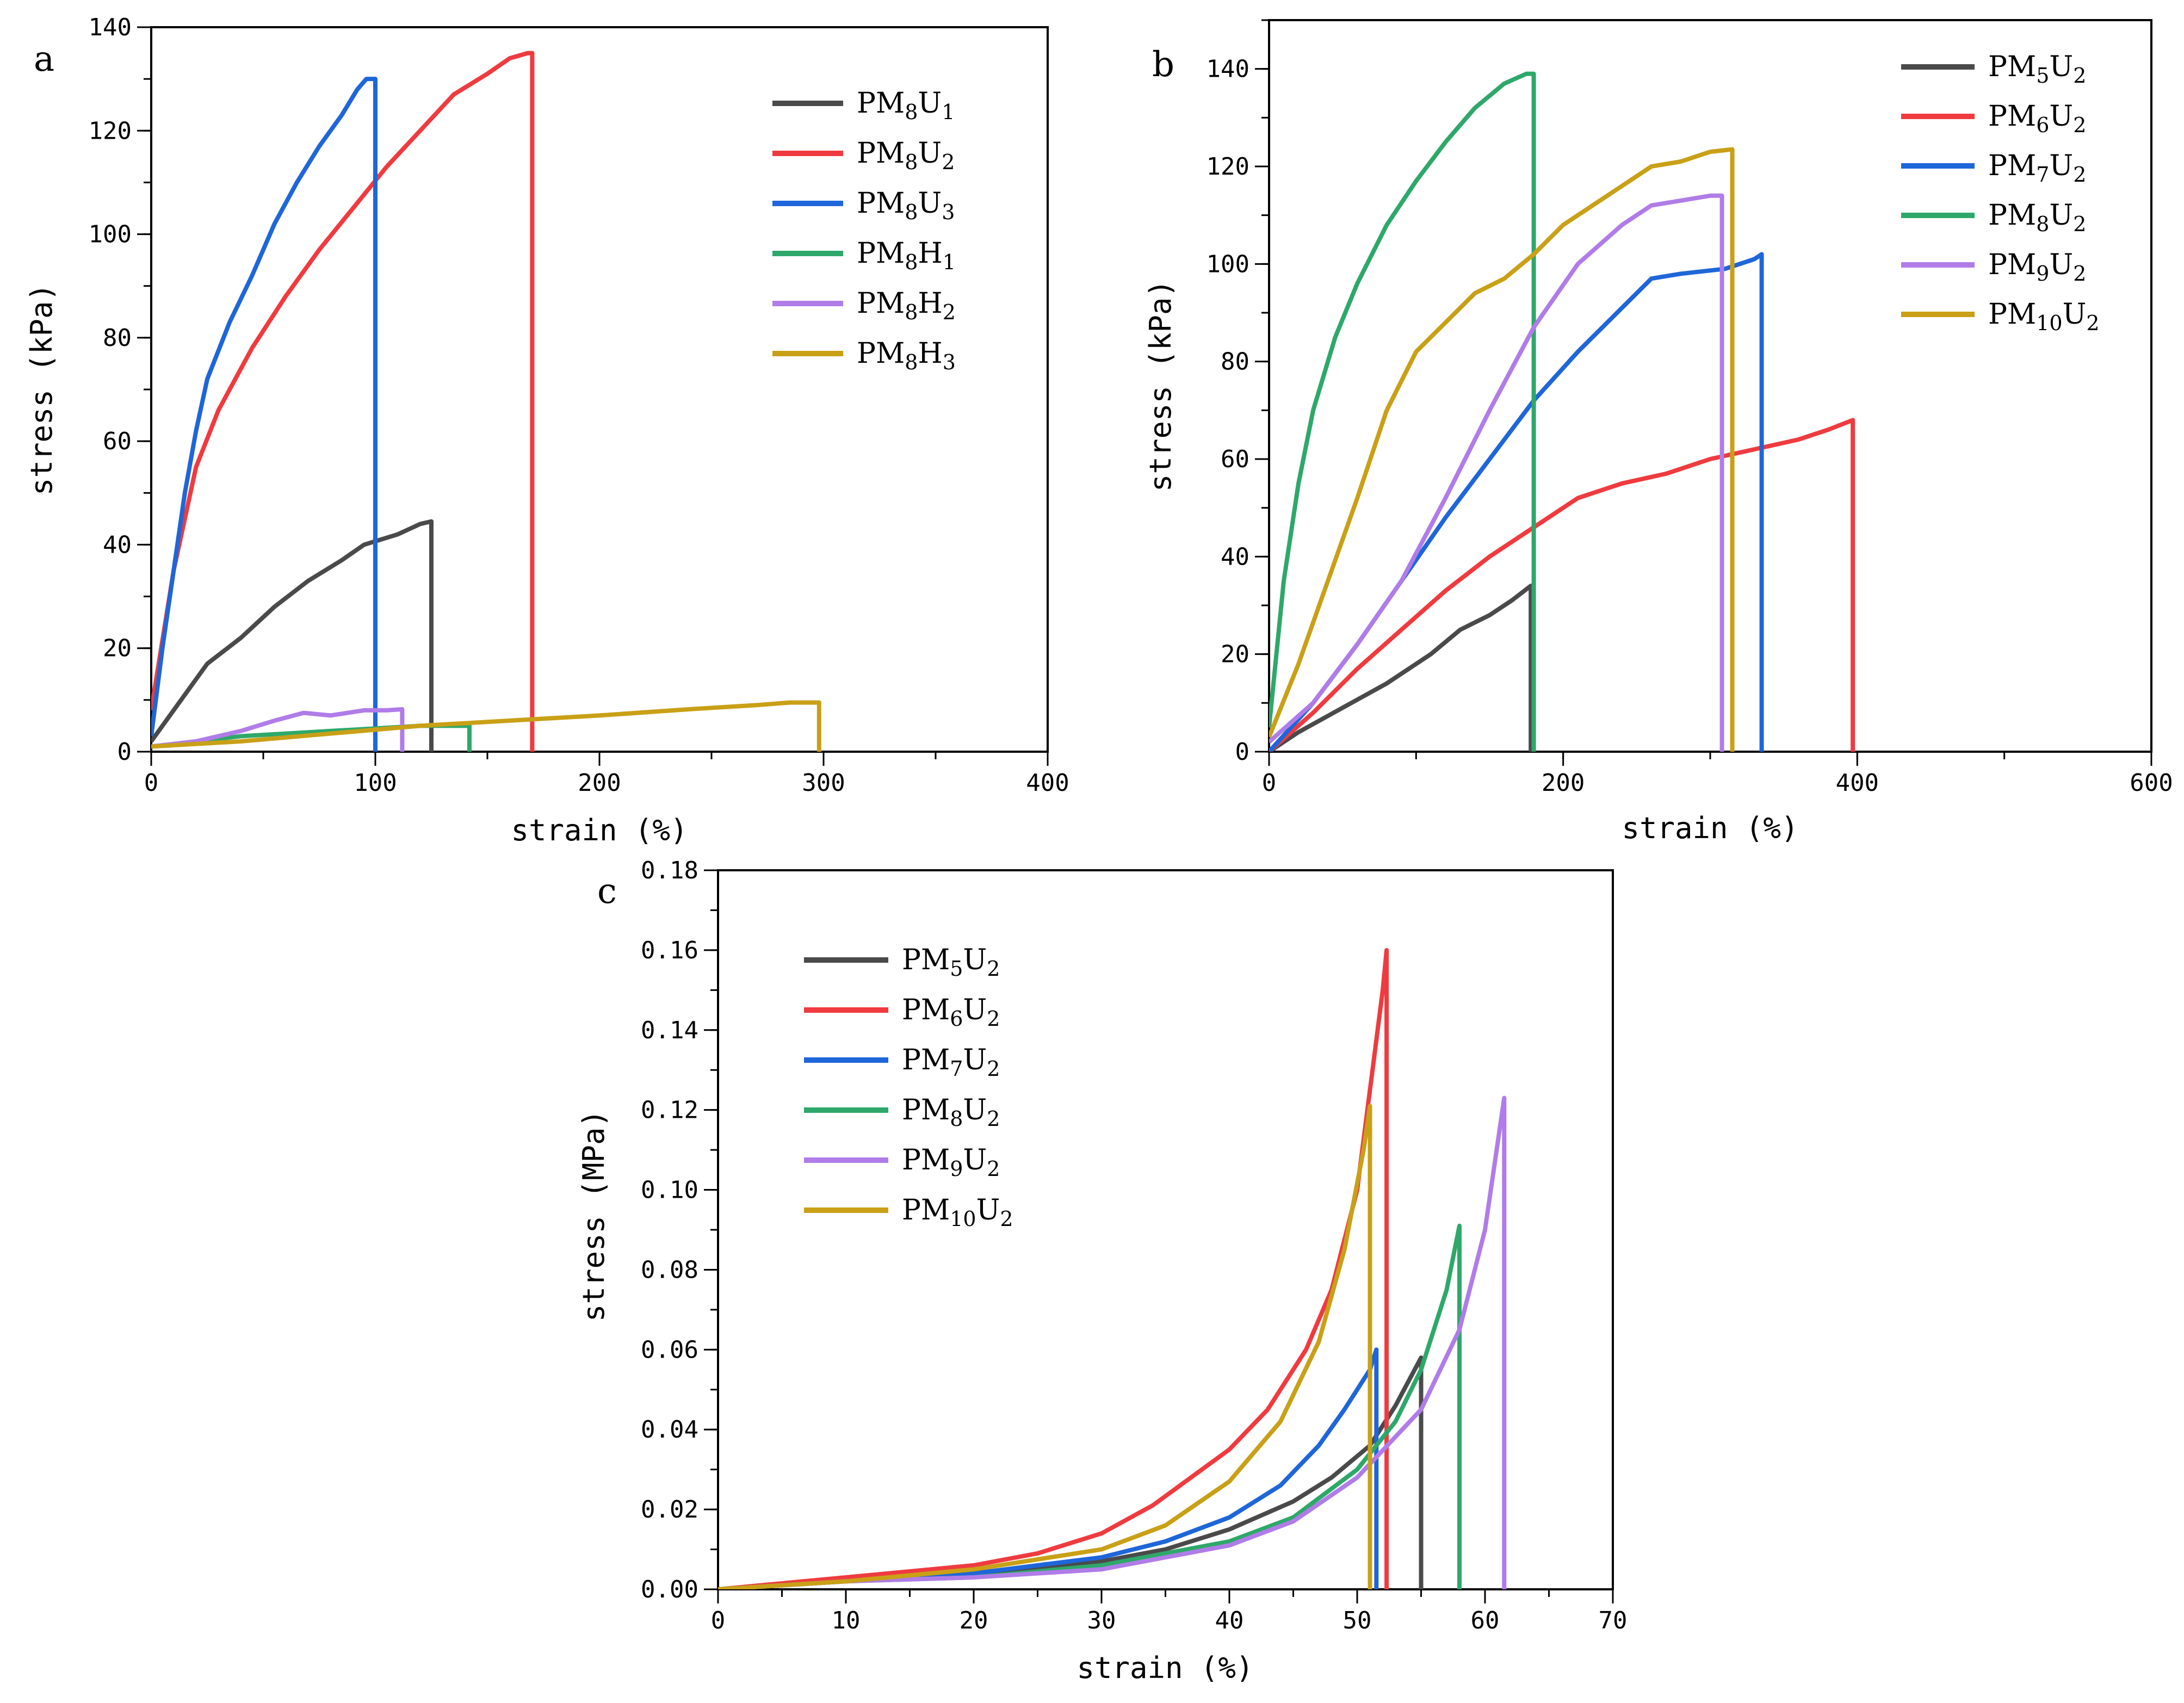 This screenshot has width=2184, height=1703. I want to click on panel-label: c, so click(607, 891).